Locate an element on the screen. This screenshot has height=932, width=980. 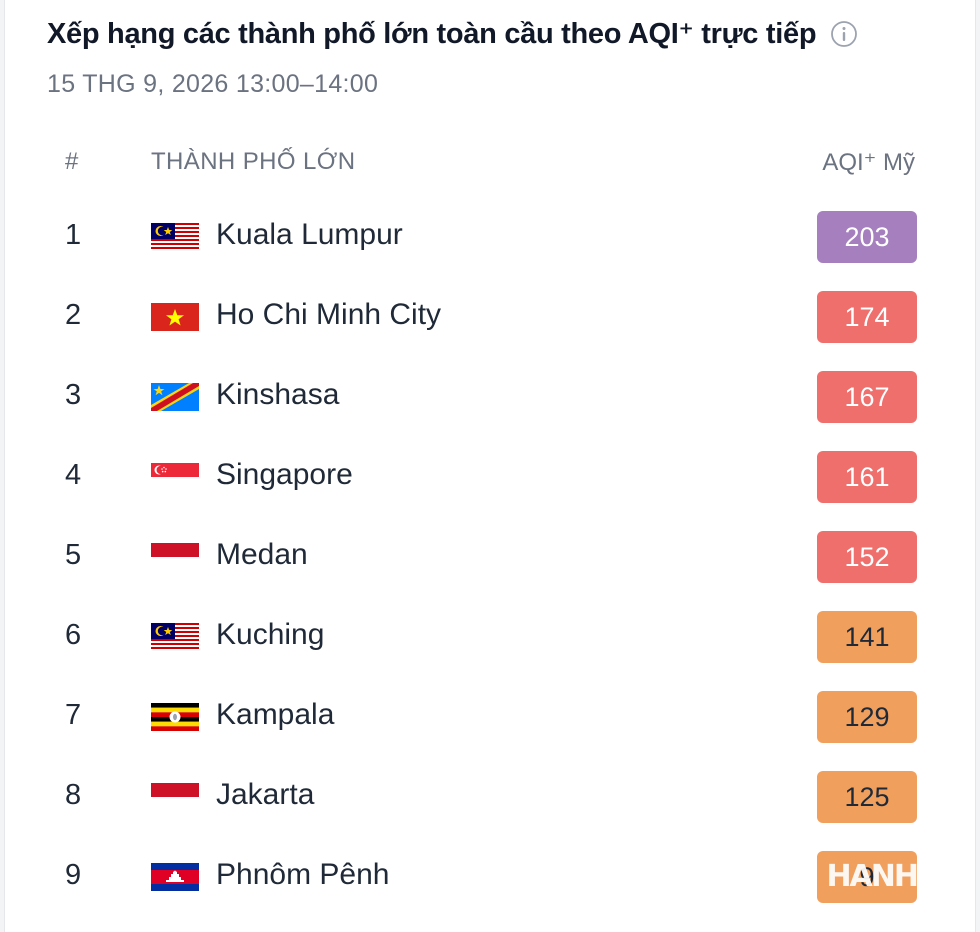
rank-number: 4 is located at coordinates (73, 475).